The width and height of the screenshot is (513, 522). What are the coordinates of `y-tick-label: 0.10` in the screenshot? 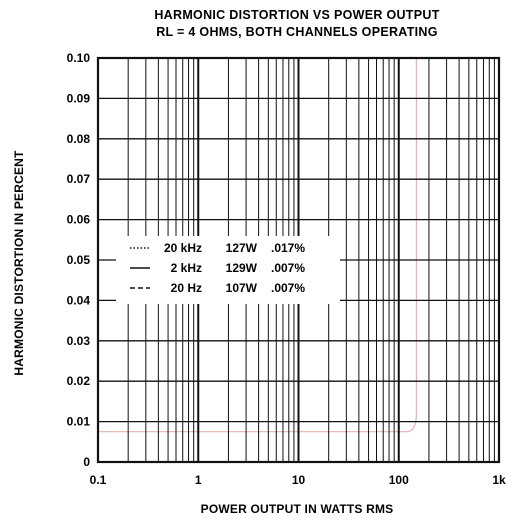 It's located at (79, 58).